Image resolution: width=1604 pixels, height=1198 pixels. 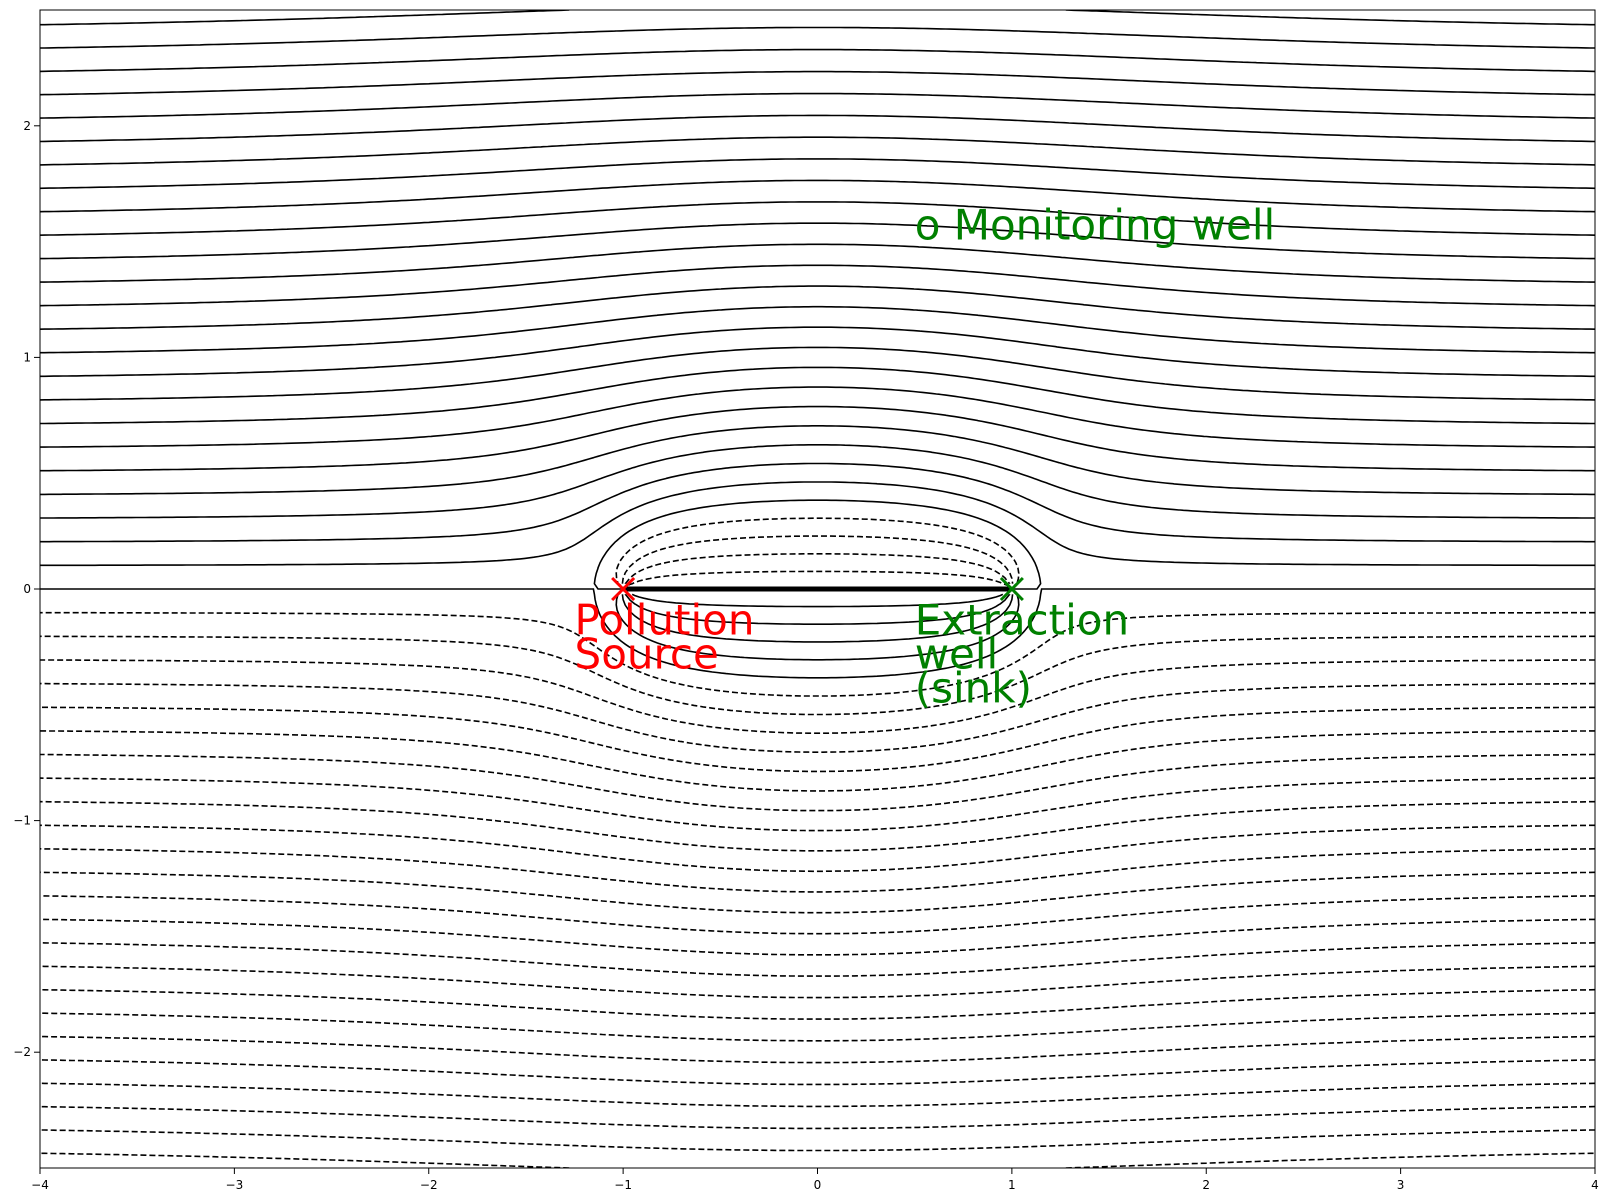 I want to click on source-marker, so click(x=623, y=589).